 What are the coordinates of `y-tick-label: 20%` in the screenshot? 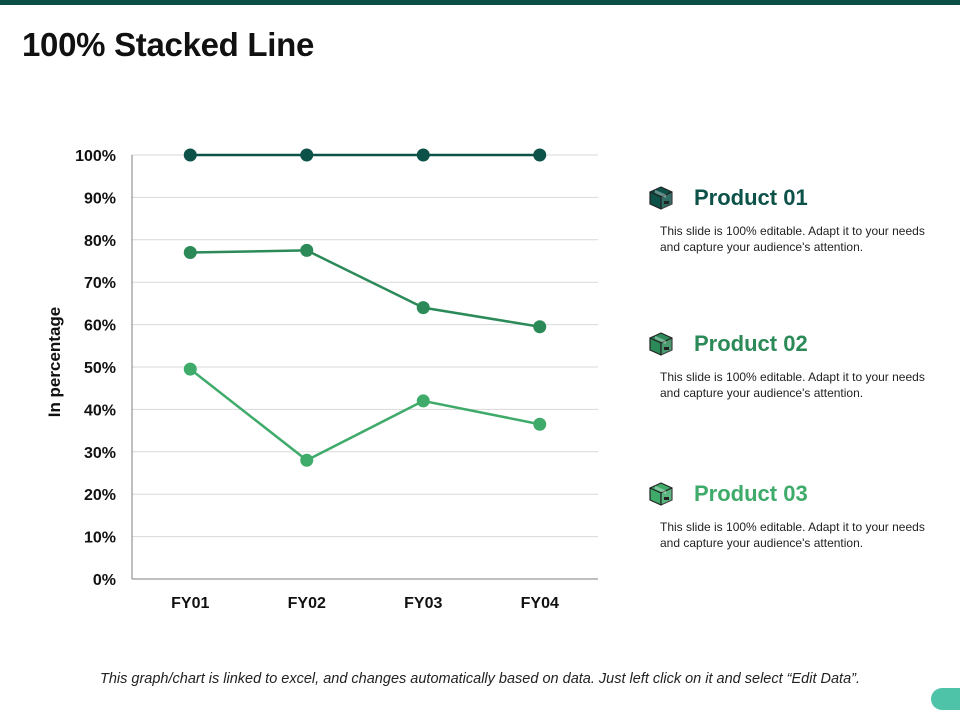 It's located at (100, 495).